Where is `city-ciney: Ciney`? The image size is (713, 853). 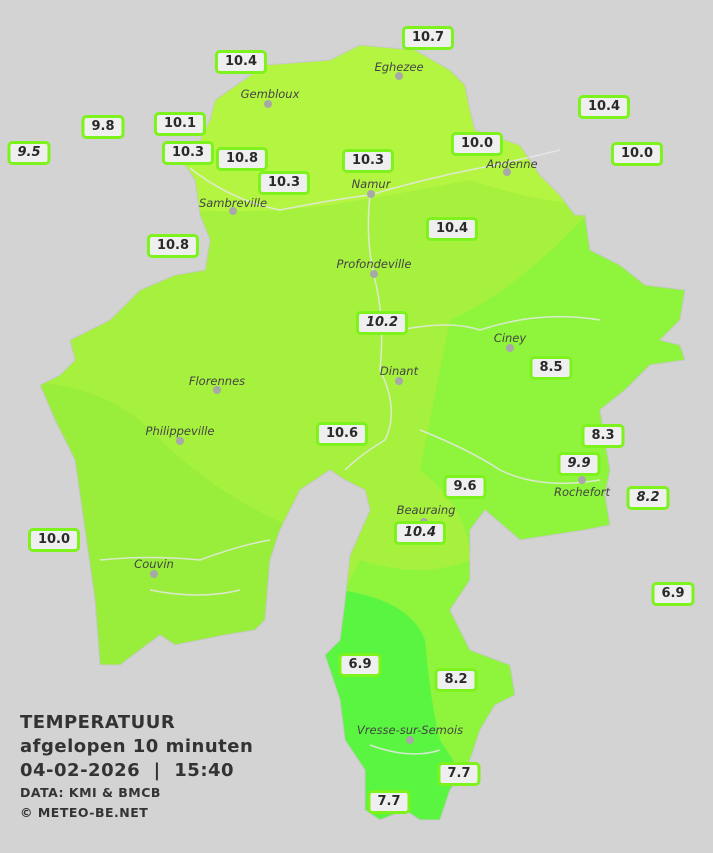
city-ciney: Ciney is located at coordinates (510, 338).